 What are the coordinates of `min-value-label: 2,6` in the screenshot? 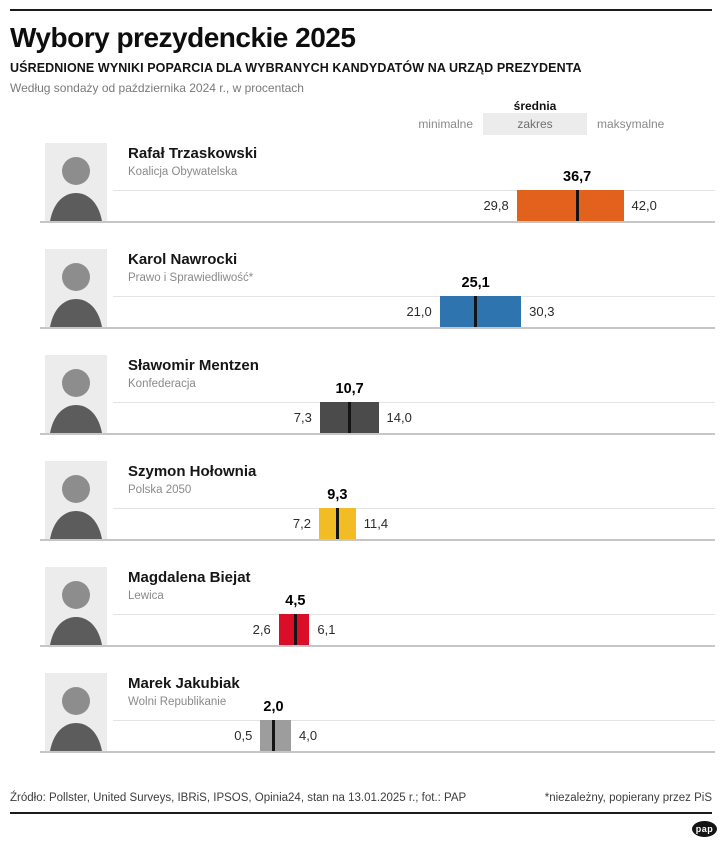 It's located at (261, 629).